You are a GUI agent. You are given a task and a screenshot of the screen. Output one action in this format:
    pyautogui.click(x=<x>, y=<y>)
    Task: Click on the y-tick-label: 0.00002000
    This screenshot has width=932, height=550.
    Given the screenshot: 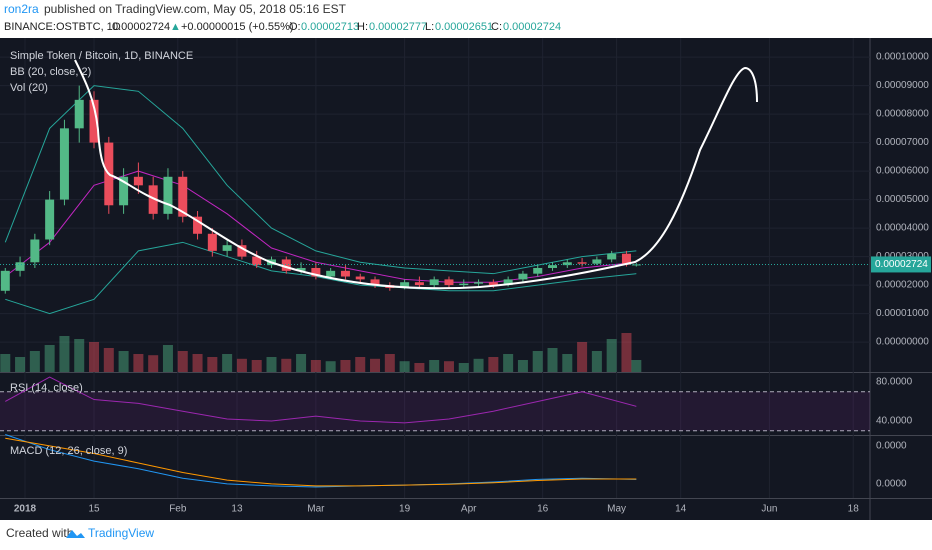 What is the action you would take?
    pyautogui.click(x=902, y=285)
    